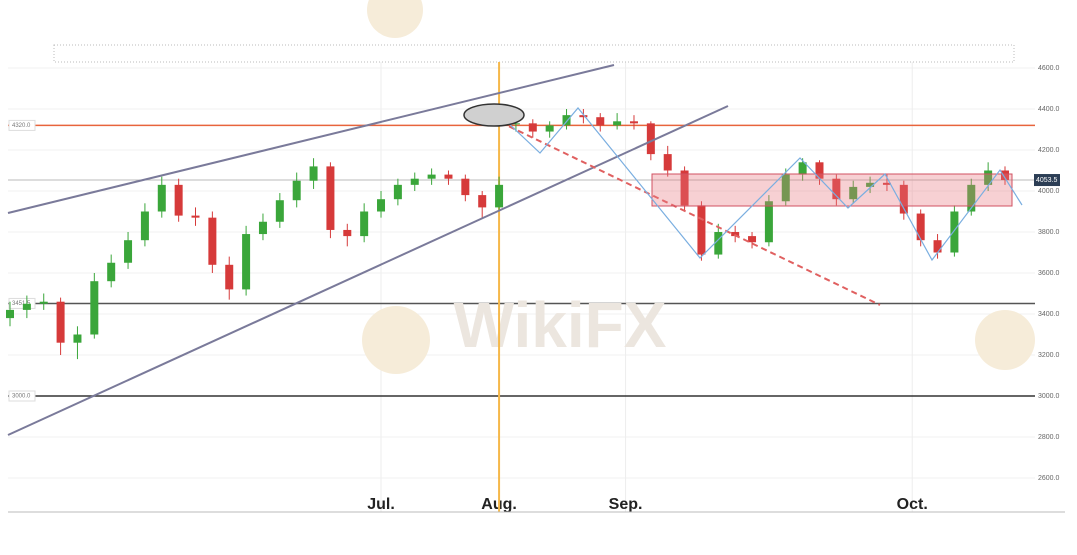 Image resolution: width=1077 pixels, height=555 pixels. Describe the element at coordinates (626, 504) in the screenshot. I see `x-tick-label: Sep.` at that location.